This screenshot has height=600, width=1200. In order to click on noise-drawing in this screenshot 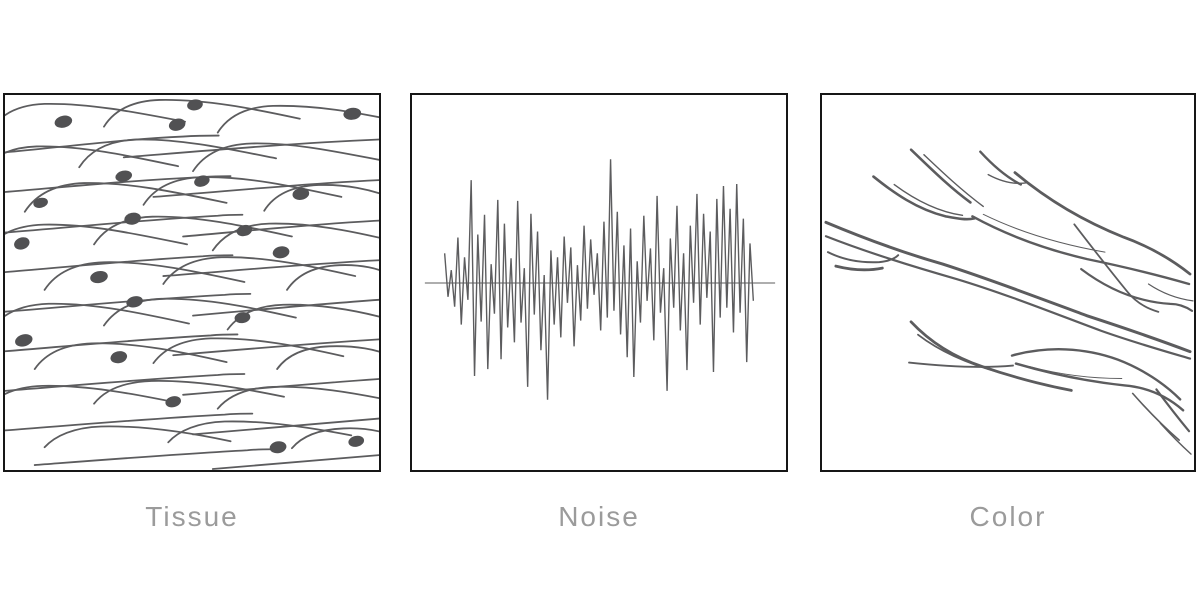, I will do `click(600, 279)`.